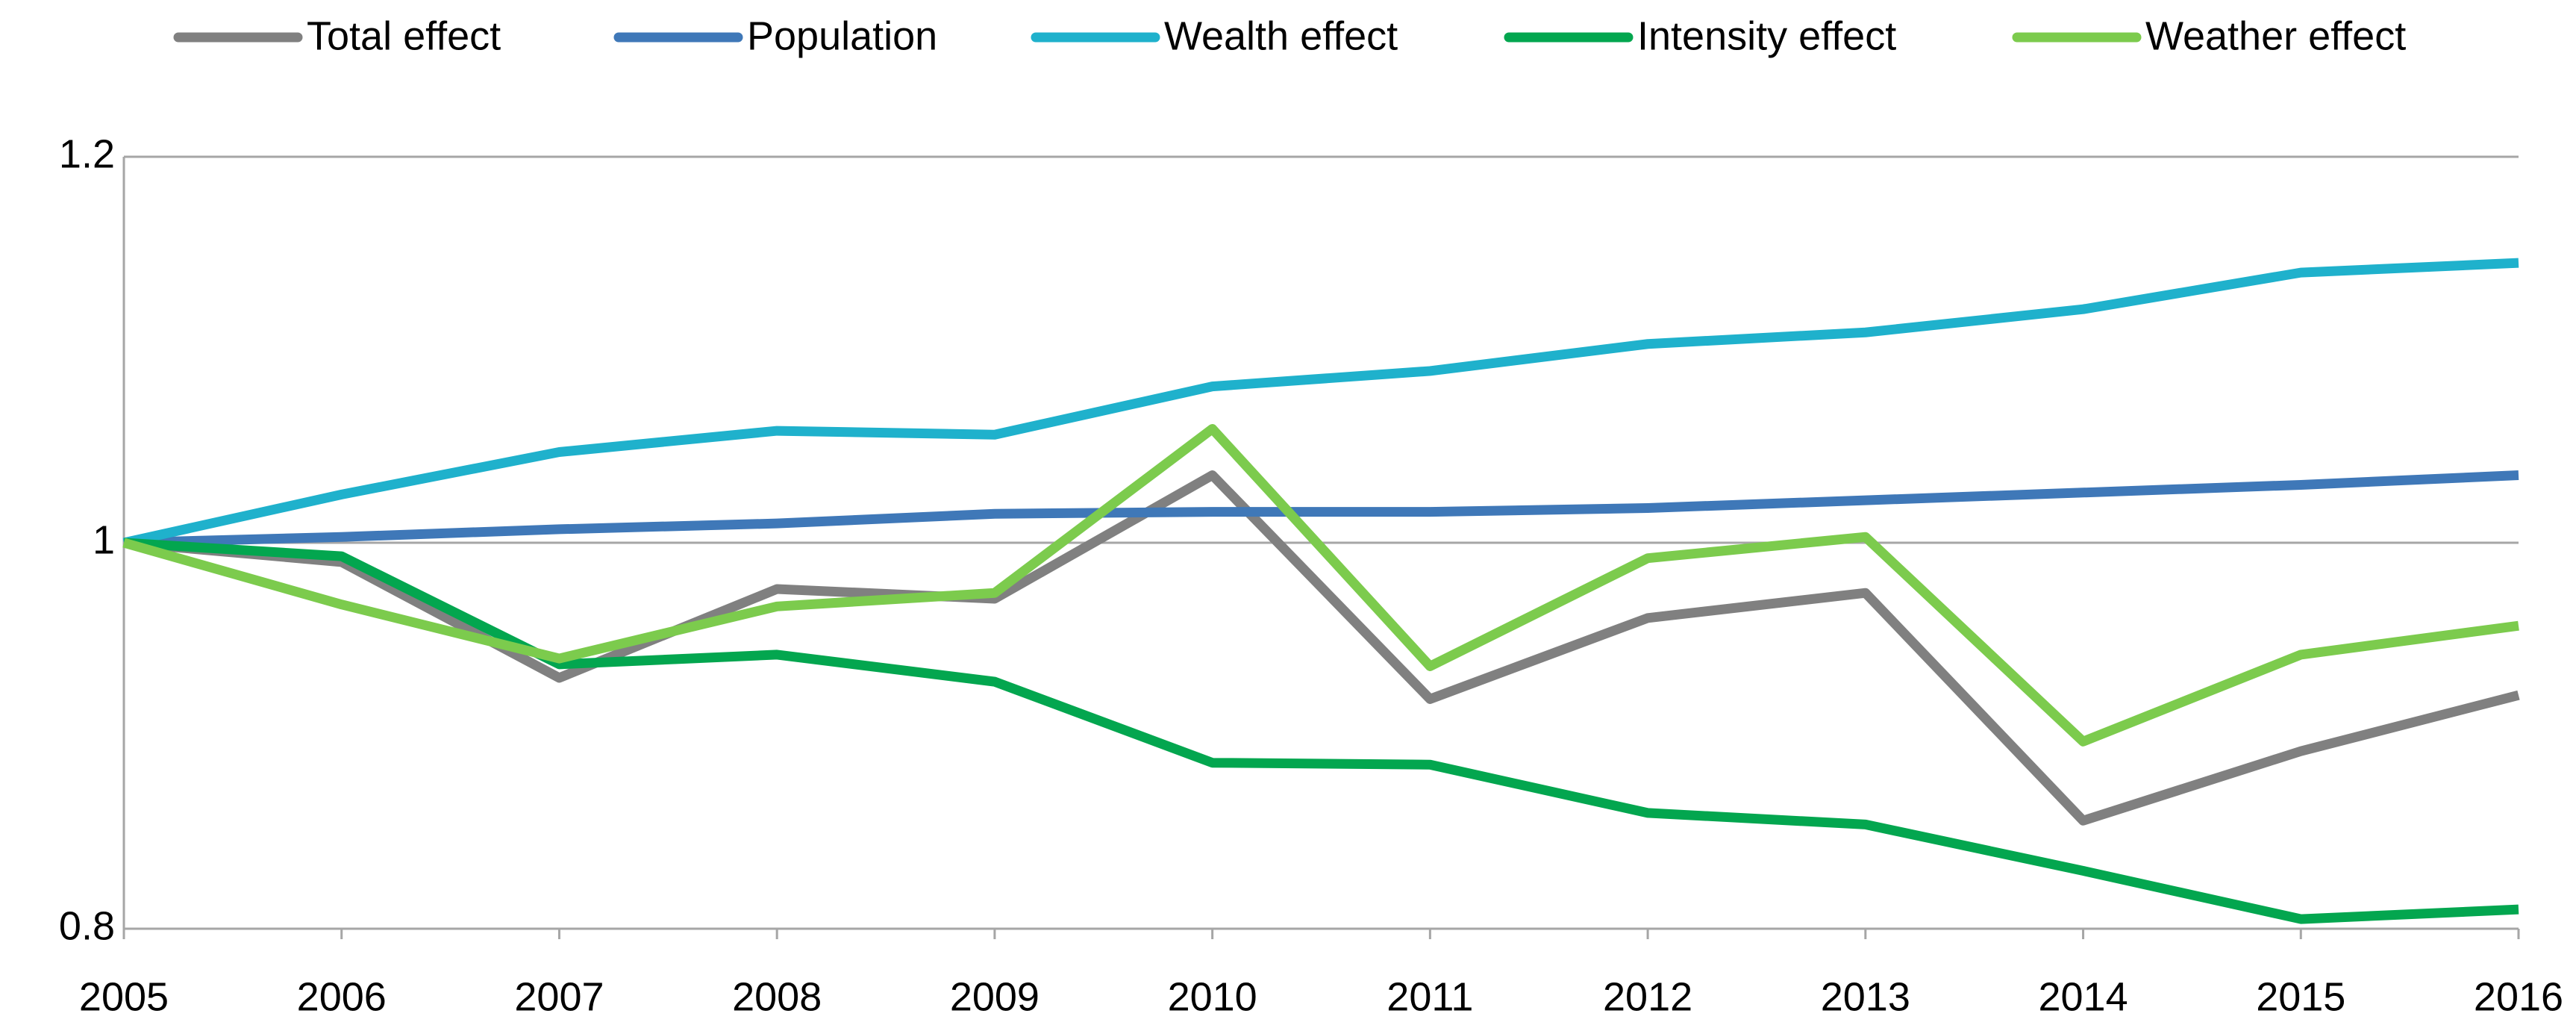  What do you see at coordinates (87, 153) in the screenshot?
I see `y-tick-label: 1.2` at bounding box center [87, 153].